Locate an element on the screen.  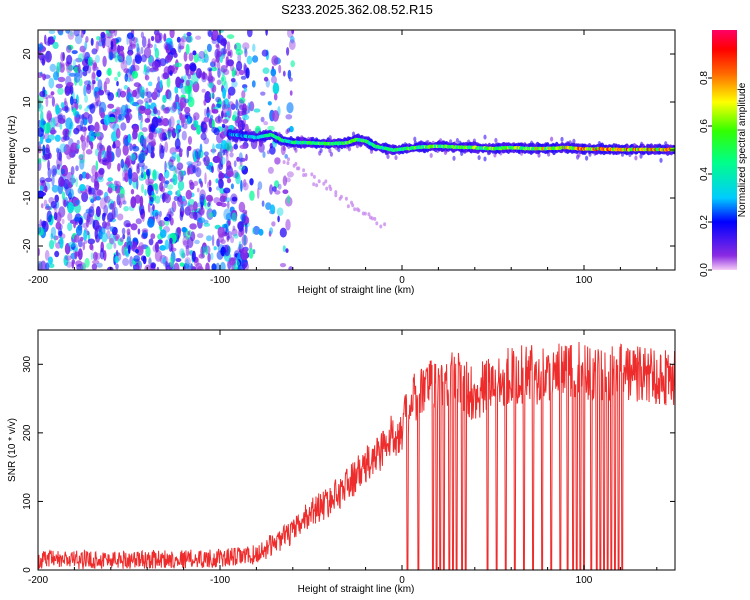
x-tick-label: 100 is located at coordinates (584, 280).